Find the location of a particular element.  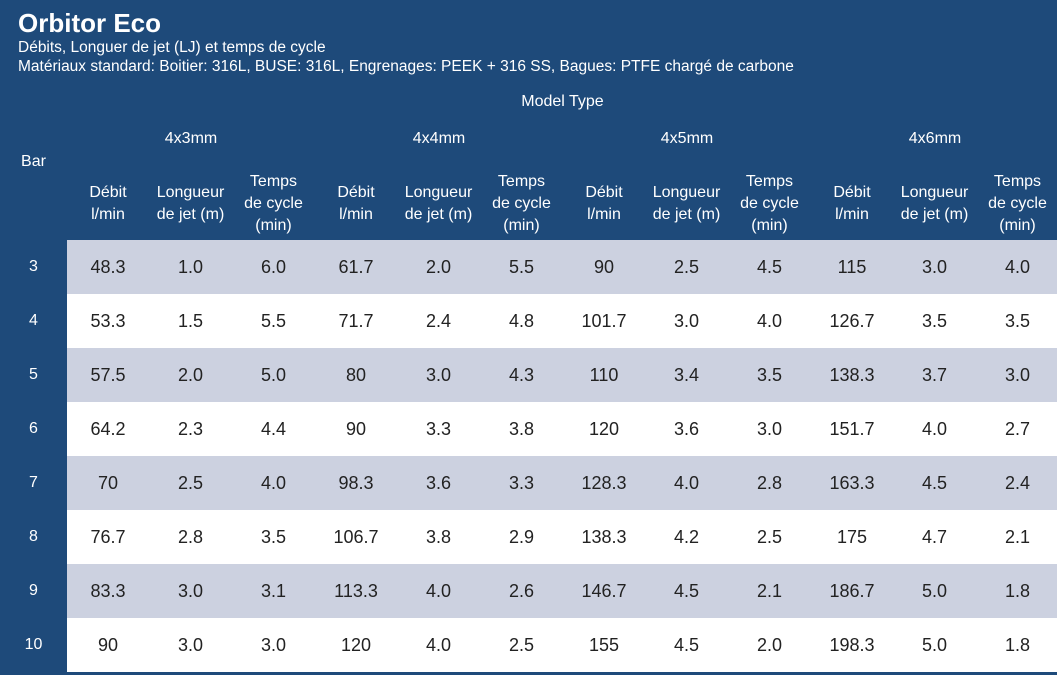

table-cell: 53.3 is located at coordinates (108, 321).